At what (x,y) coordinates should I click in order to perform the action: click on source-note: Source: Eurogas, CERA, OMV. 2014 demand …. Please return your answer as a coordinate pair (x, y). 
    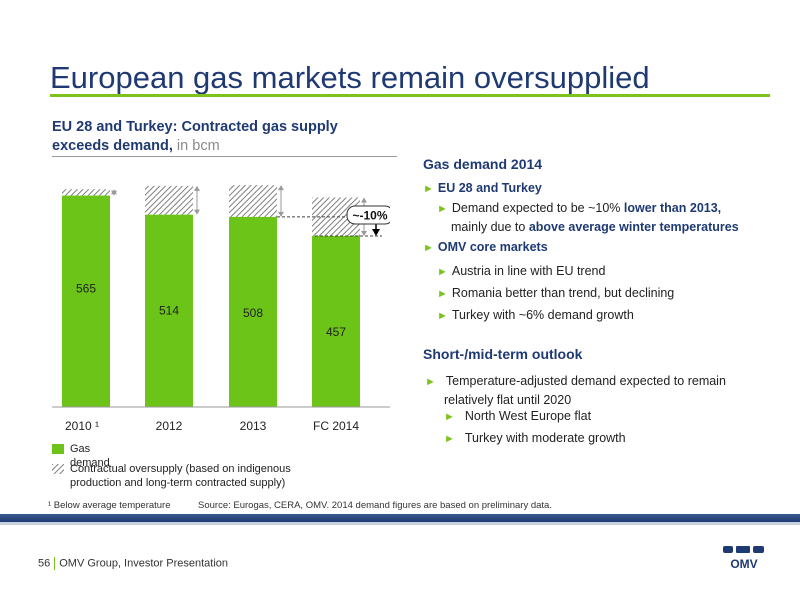
    Looking at the image, I should click on (375, 505).